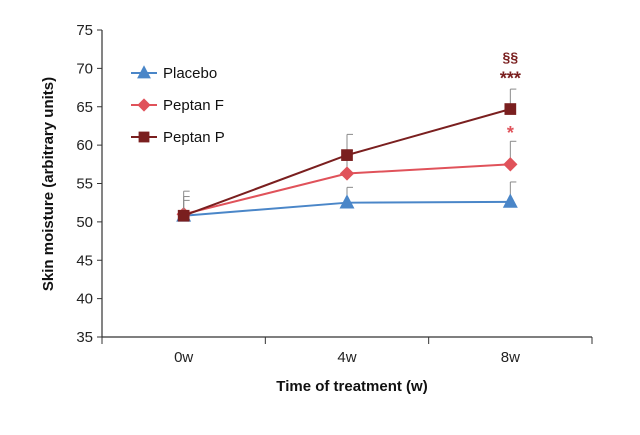 The height and width of the screenshot is (435, 640). Describe the element at coordinates (84, 260) in the screenshot. I see `y-tick-label: 45` at that location.